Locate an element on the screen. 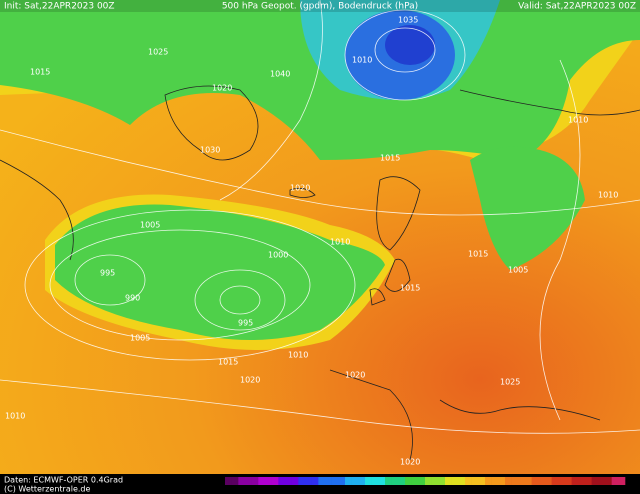 This screenshot has width=640, height=494. coast-iceland is located at coordinates (302, 192).